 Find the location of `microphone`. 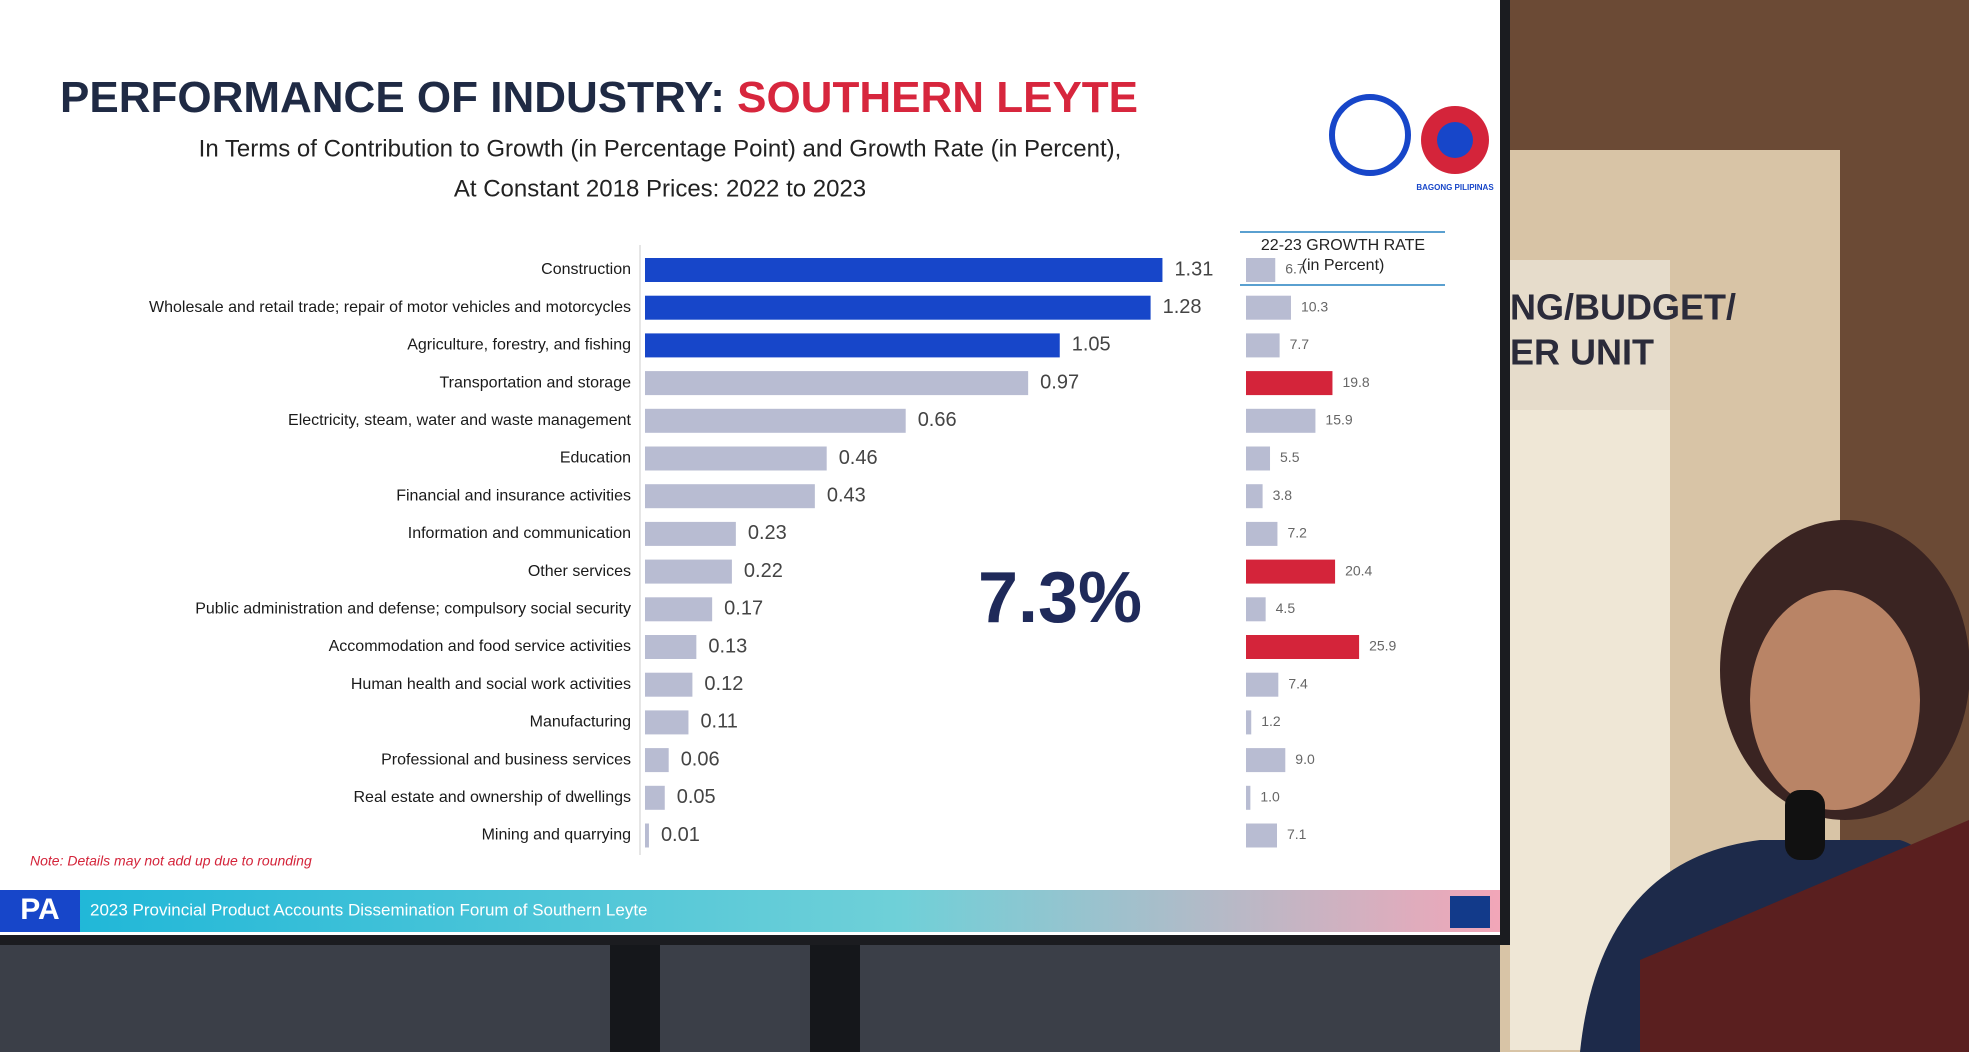

microphone is located at coordinates (1805, 825).